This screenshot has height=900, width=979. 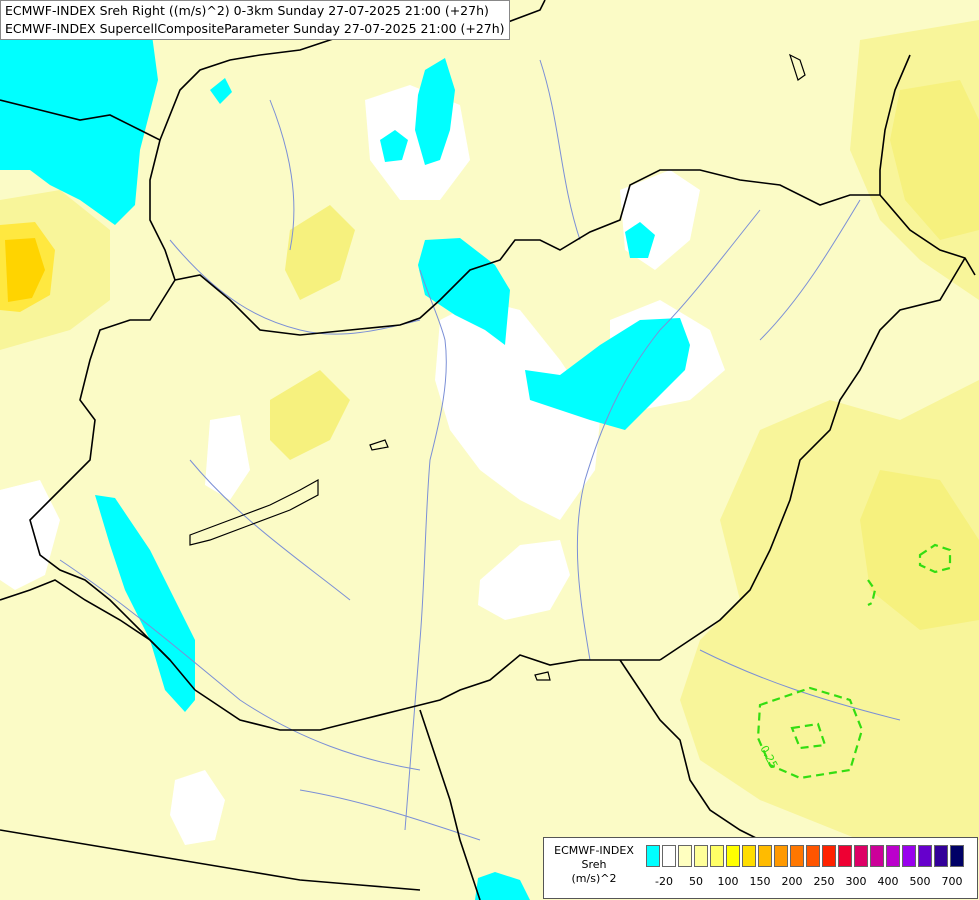 What do you see at coordinates (607, 374) in the screenshot?
I see `sreh-cyan-zone-east` at bounding box center [607, 374].